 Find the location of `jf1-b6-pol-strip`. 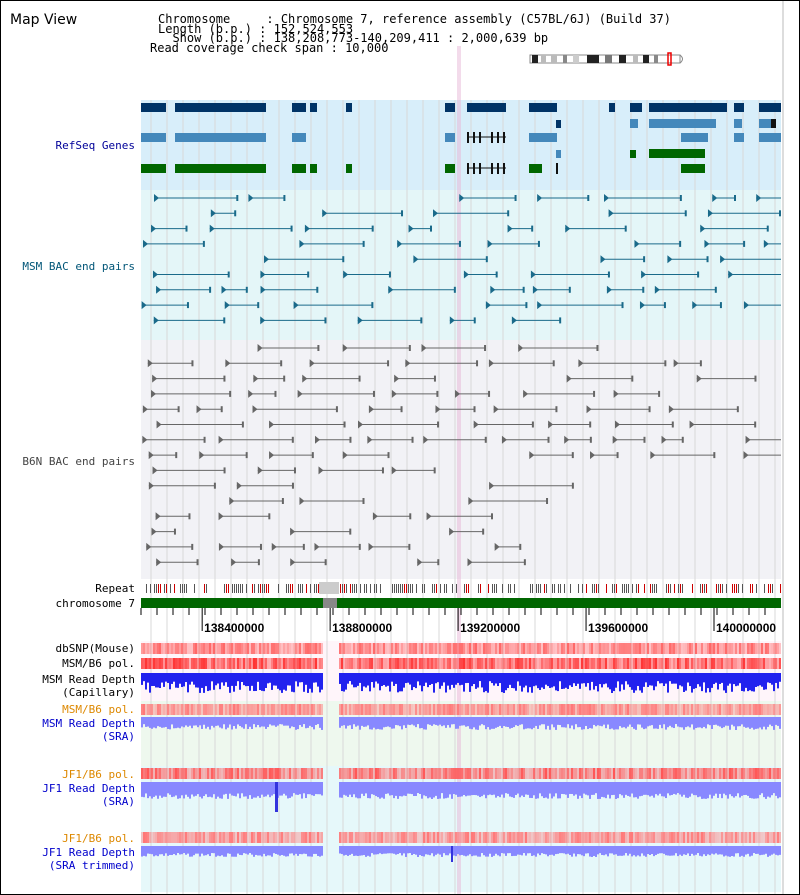

jf1-b6-pol-strip is located at coordinates (461, 773).